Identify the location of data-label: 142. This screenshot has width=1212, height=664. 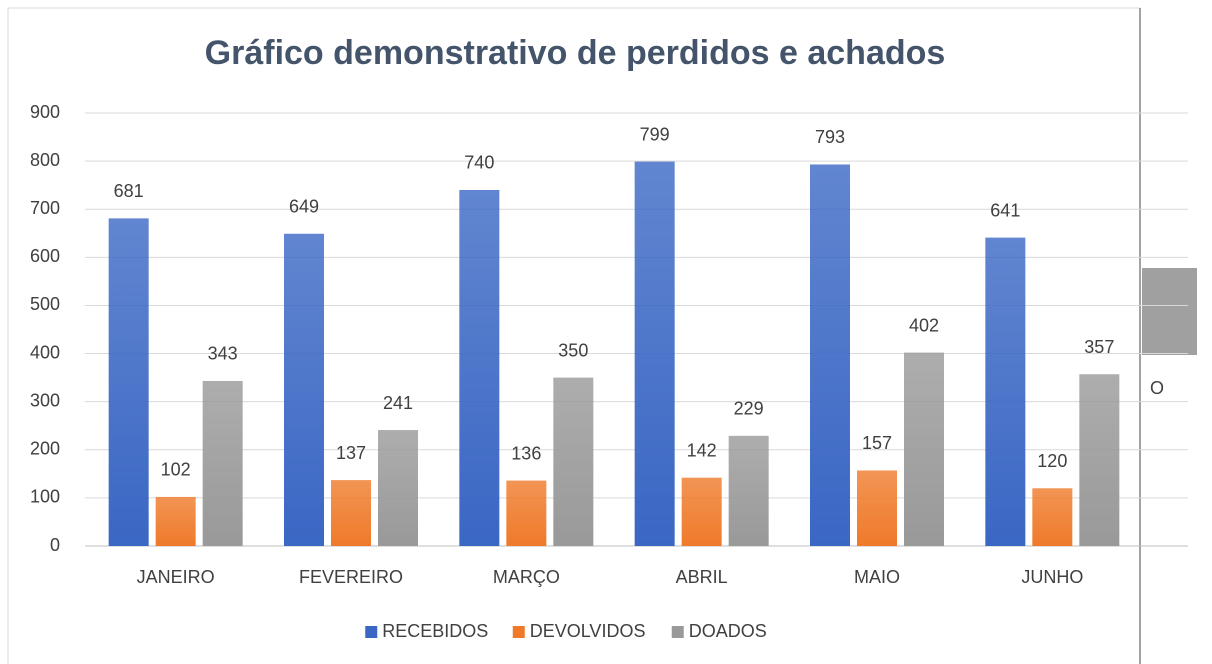
(702, 450).